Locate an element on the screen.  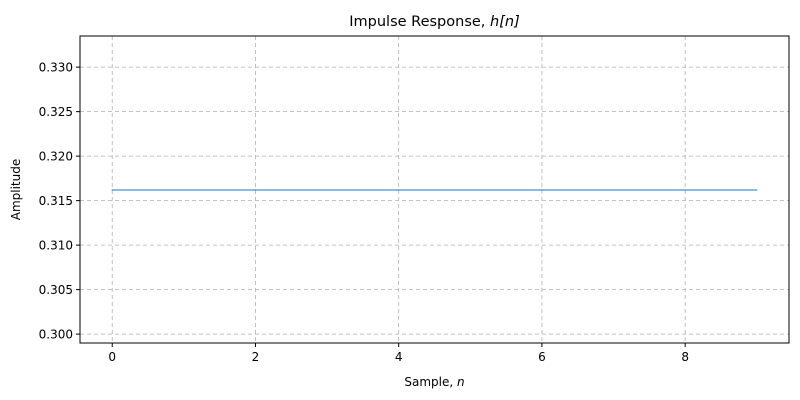
y-axis: 0.300 0.305 0.310 0.315 0.320 0.325 0.330 is located at coordinates (59, 201).